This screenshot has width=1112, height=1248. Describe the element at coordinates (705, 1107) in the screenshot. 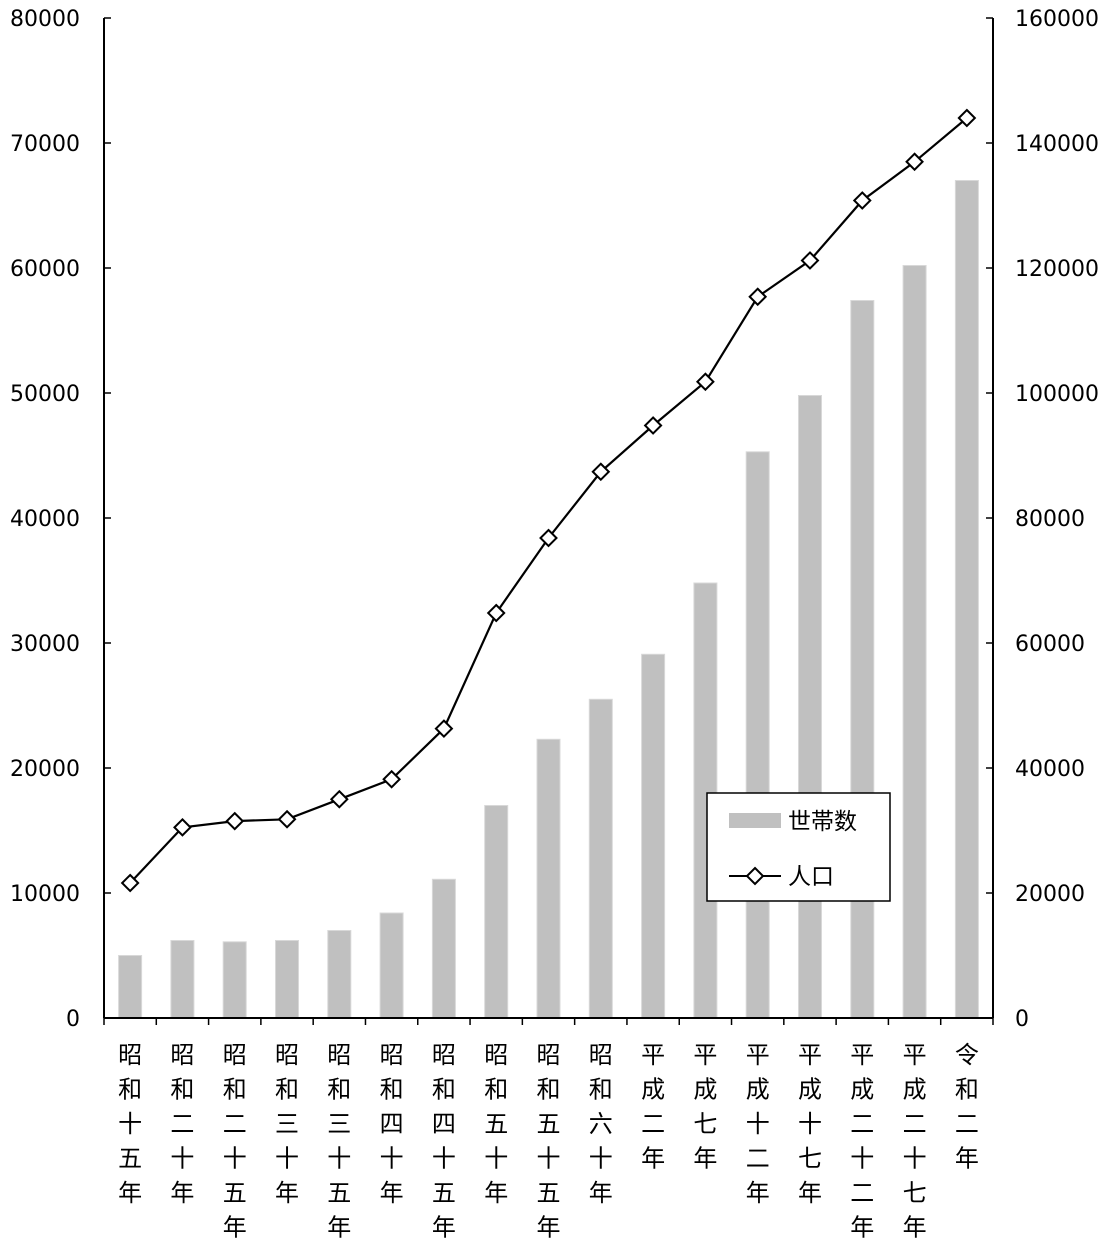

I see `category-label-12: 平成七年` at that location.